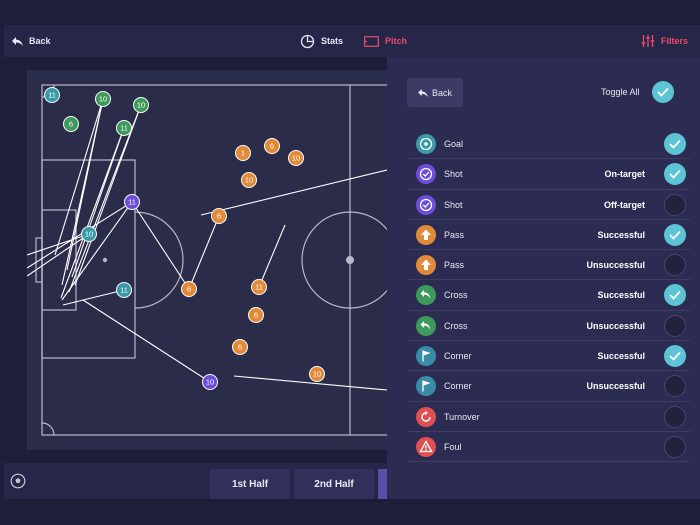 This screenshot has height=525, width=700. Describe the element at coordinates (548, 205) in the screenshot. I see `filter-row-shot-off-target: Shot Off-target` at that location.